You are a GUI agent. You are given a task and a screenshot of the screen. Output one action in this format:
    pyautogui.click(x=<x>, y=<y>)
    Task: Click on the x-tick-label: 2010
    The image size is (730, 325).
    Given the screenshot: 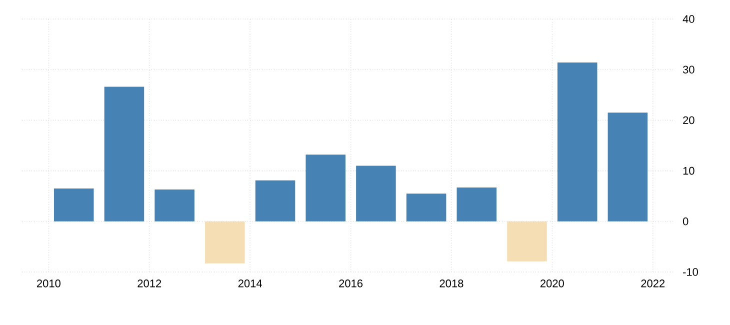 What is the action you would take?
    pyautogui.click(x=48, y=284)
    